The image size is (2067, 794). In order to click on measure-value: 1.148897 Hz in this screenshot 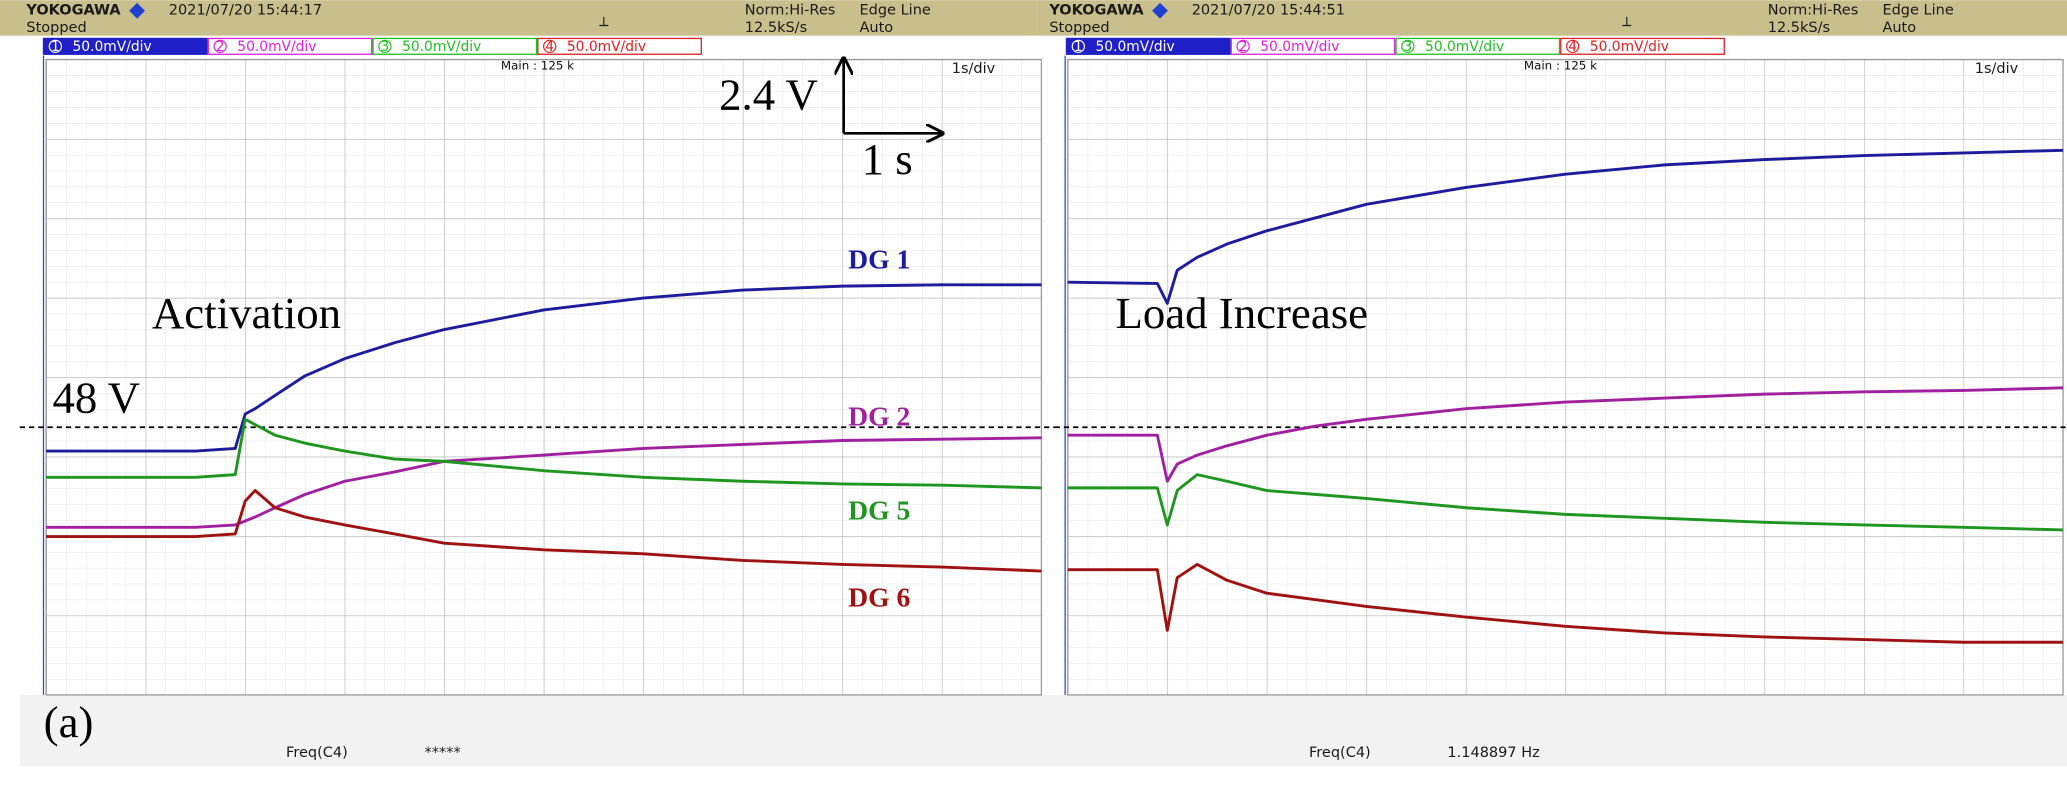, I will do `click(1493, 753)`.